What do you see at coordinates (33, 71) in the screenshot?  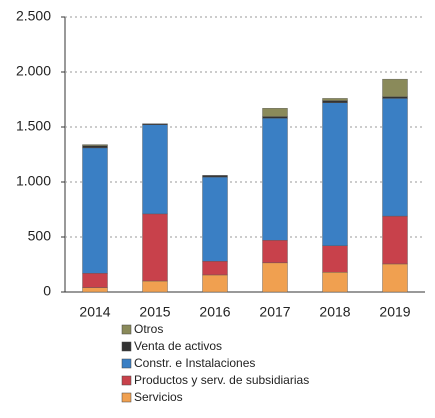 I see `y-tick-label: 2.000` at bounding box center [33, 71].